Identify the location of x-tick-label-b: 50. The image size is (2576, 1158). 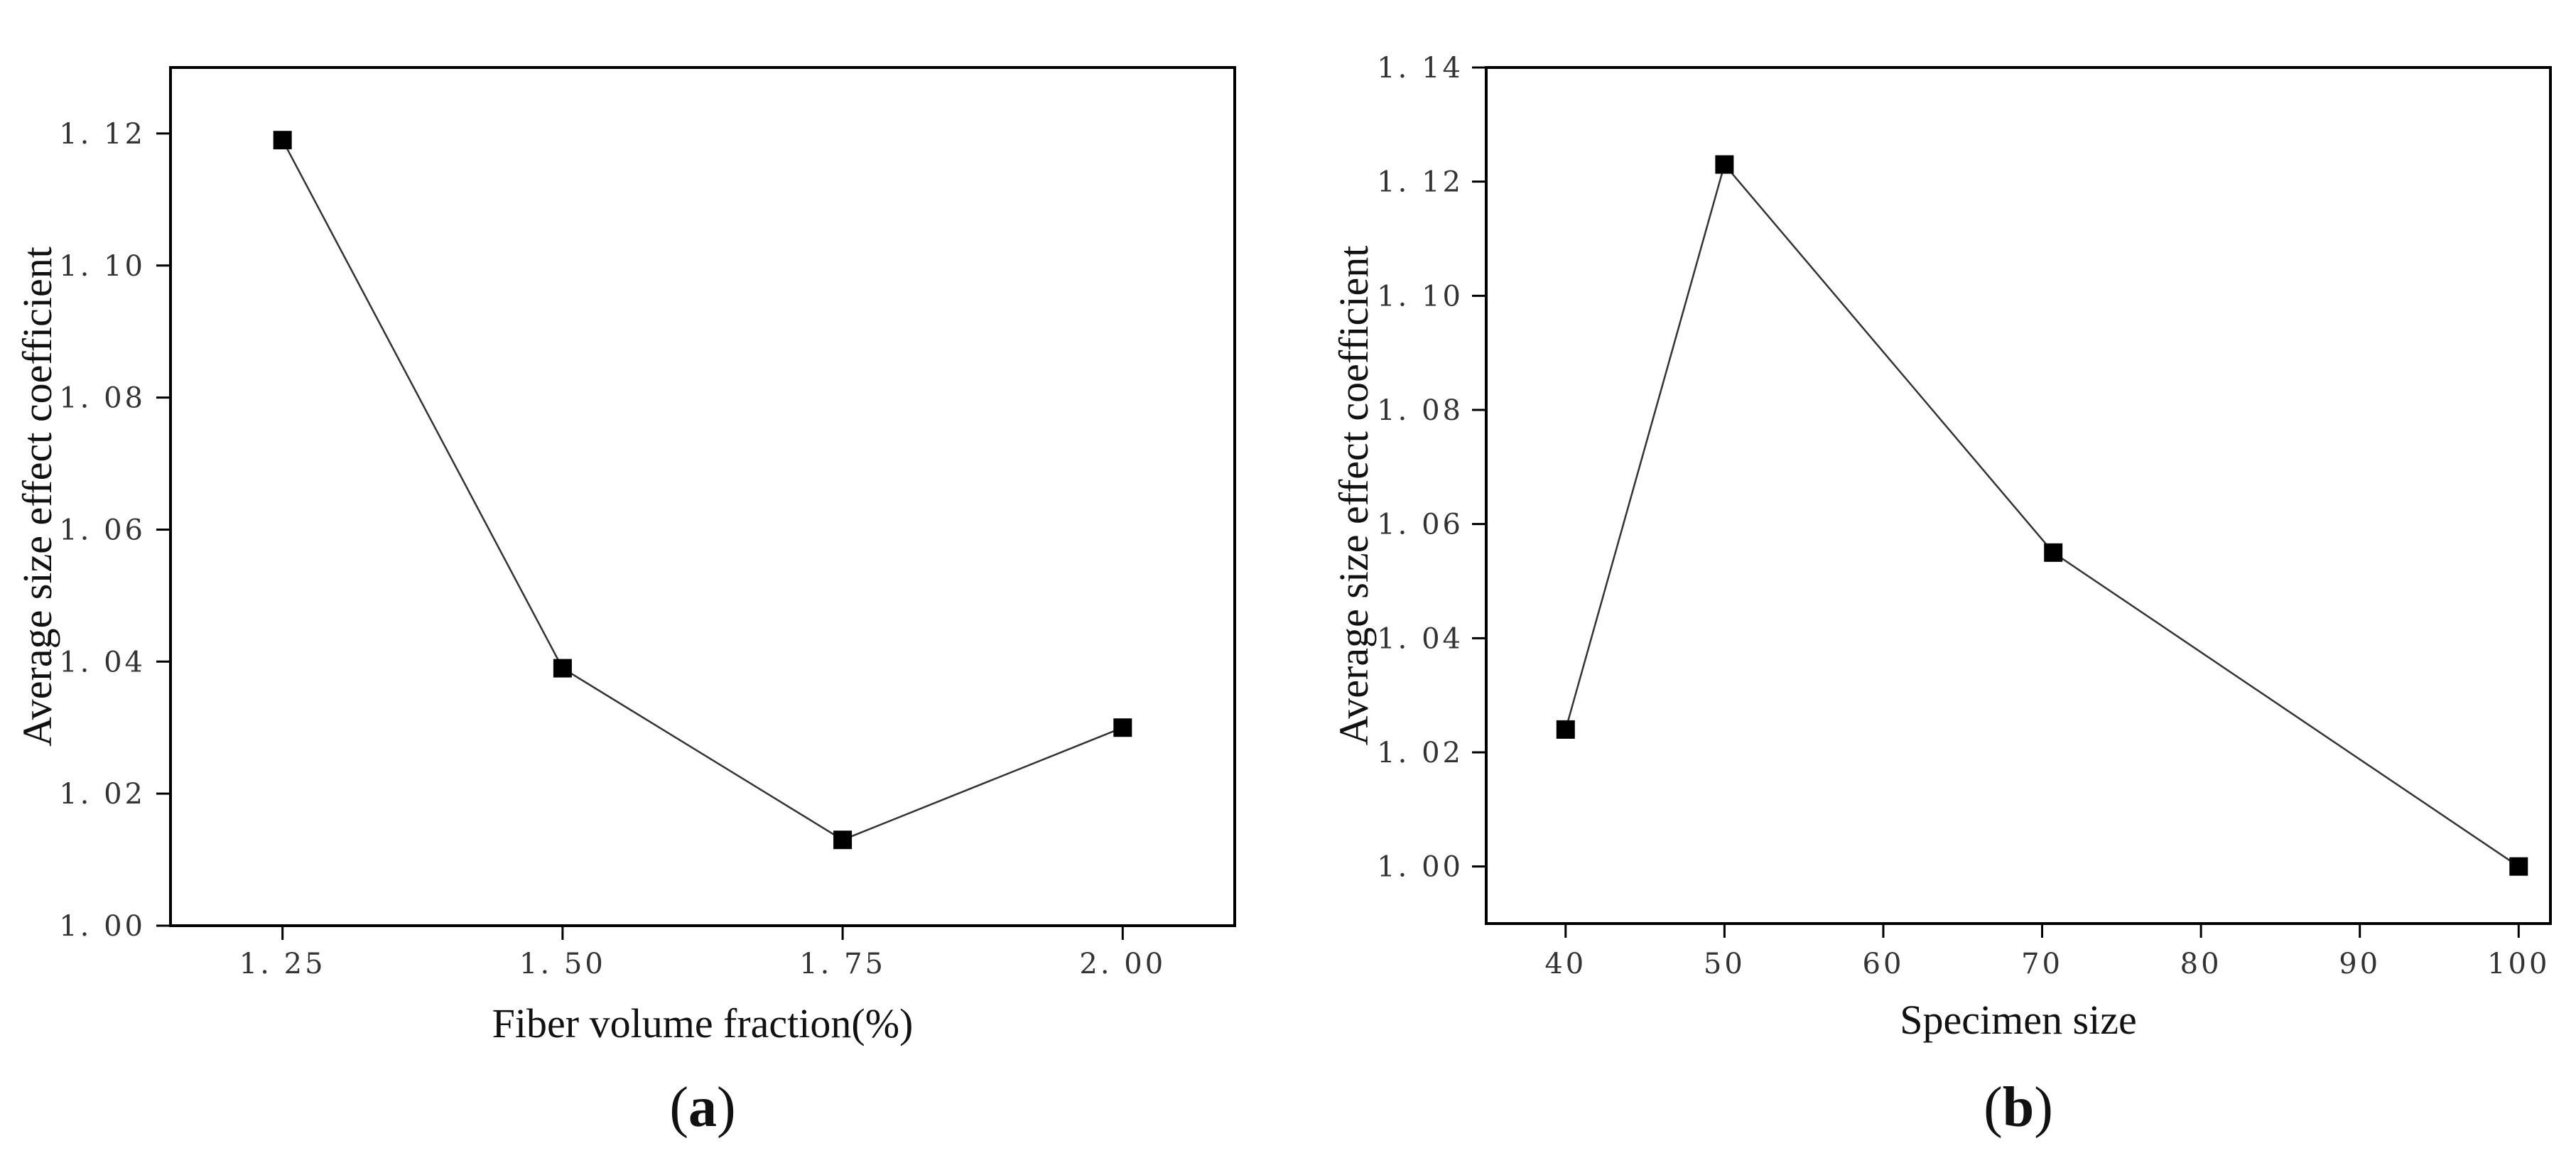
(1725, 964).